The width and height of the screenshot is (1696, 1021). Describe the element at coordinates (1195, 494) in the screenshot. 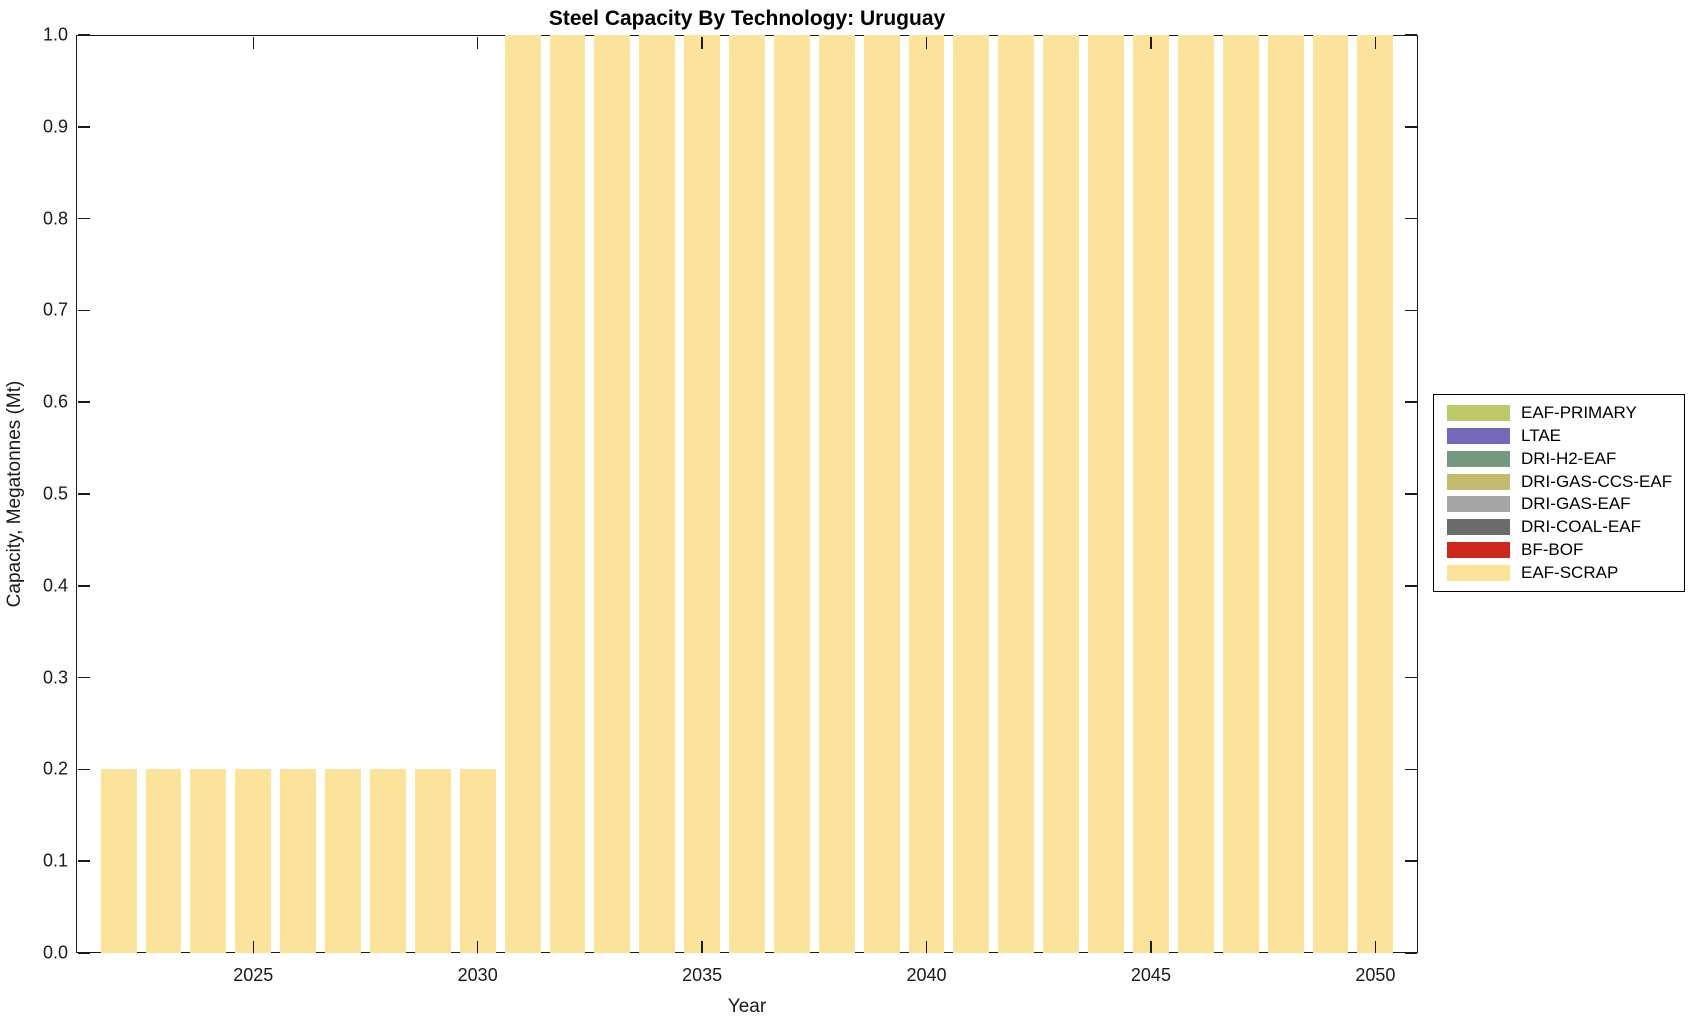

I see `bar-eaf-scrap-2046` at that location.